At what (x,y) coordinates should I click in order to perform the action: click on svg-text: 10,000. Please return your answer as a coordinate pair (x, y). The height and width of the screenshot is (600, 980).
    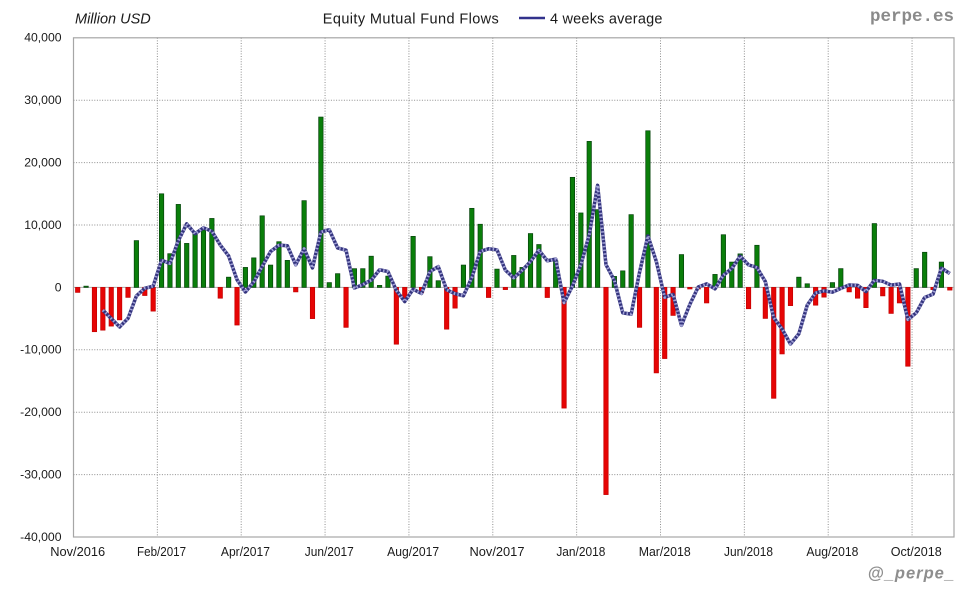
    Looking at the image, I should click on (42, 225).